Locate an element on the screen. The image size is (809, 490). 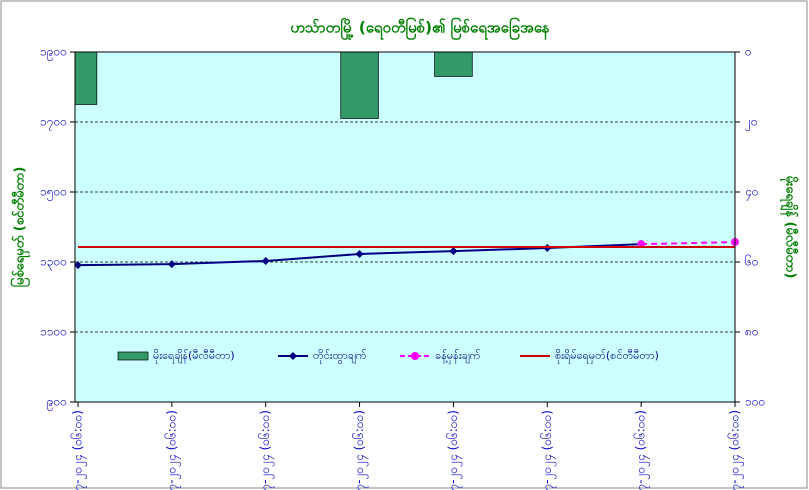
y2-tick-label: ၂၀ is located at coordinates (751, 123).